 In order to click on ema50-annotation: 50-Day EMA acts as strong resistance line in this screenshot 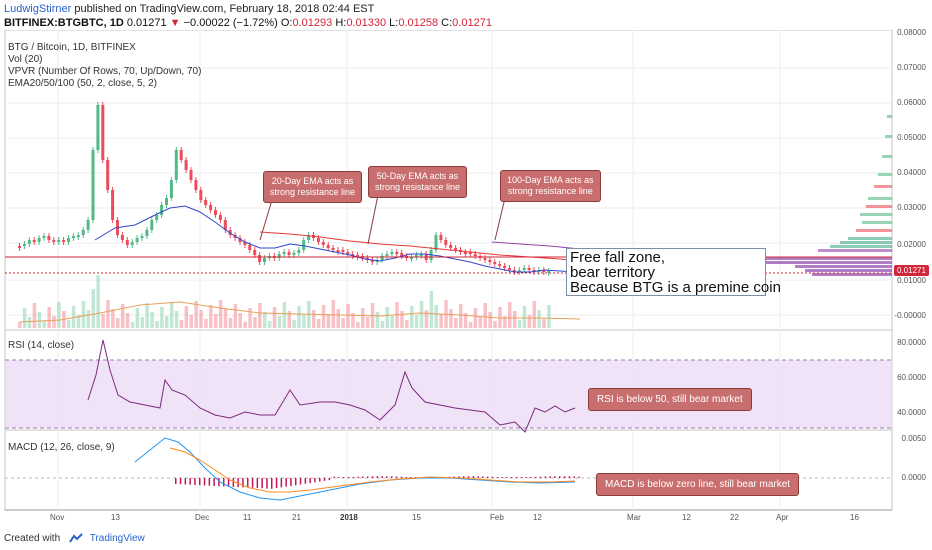, I will do `click(418, 182)`.